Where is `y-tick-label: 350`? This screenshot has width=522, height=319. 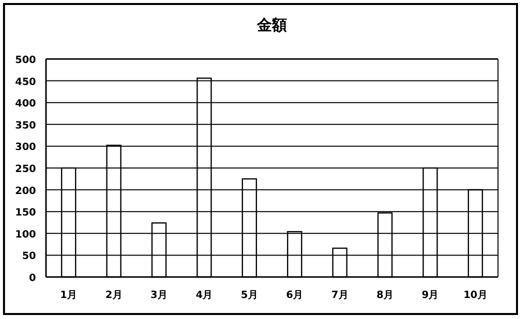
y-tick-label: 350 is located at coordinates (25, 126).